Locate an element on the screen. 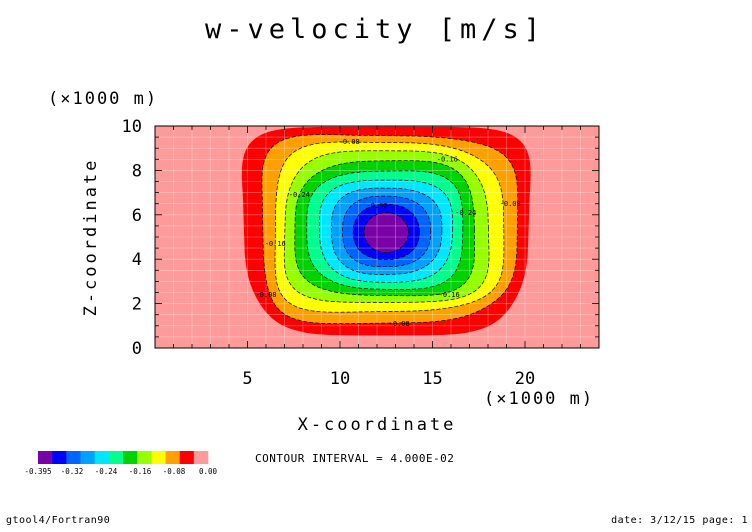  x-tick-label: 5 is located at coordinates (247, 379).